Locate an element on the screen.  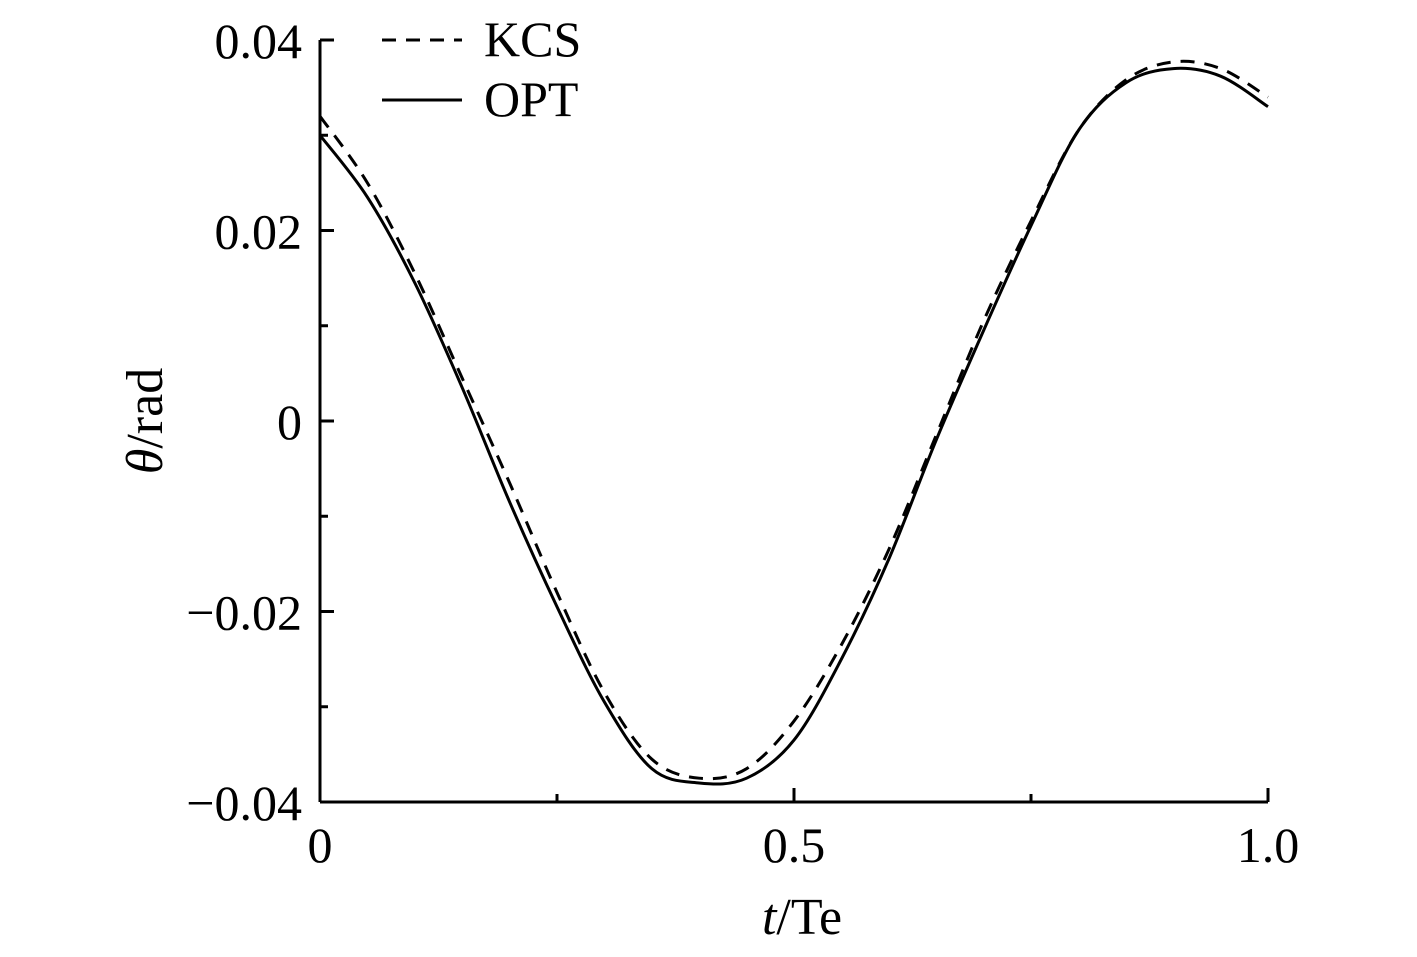
x-axis-title: t/Te is located at coordinates (802, 917).